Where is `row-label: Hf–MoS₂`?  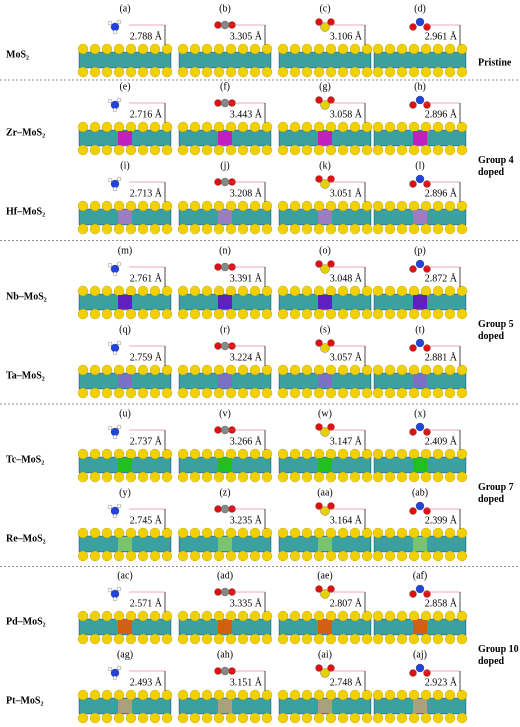
row-label: Hf–MoS₂ is located at coordinates (25, 211).